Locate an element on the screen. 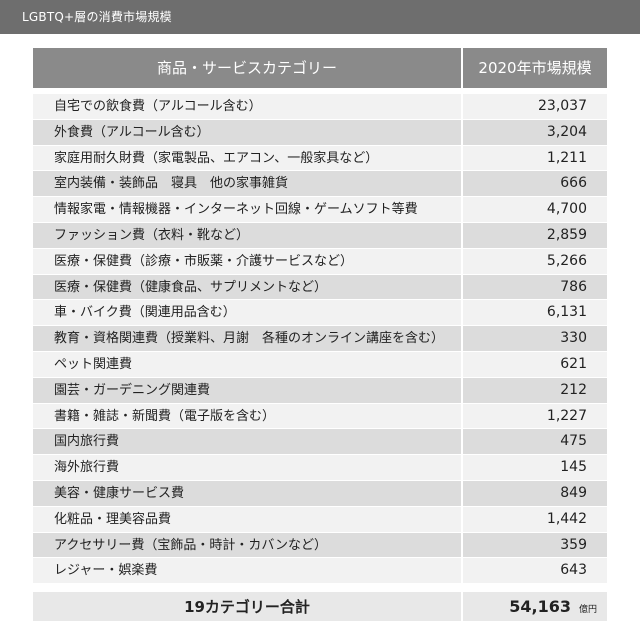 This screenshot has height=621, width=640. row-category: 自宅での飲食費（アルコール含む） is located at coordinates (248, 106).